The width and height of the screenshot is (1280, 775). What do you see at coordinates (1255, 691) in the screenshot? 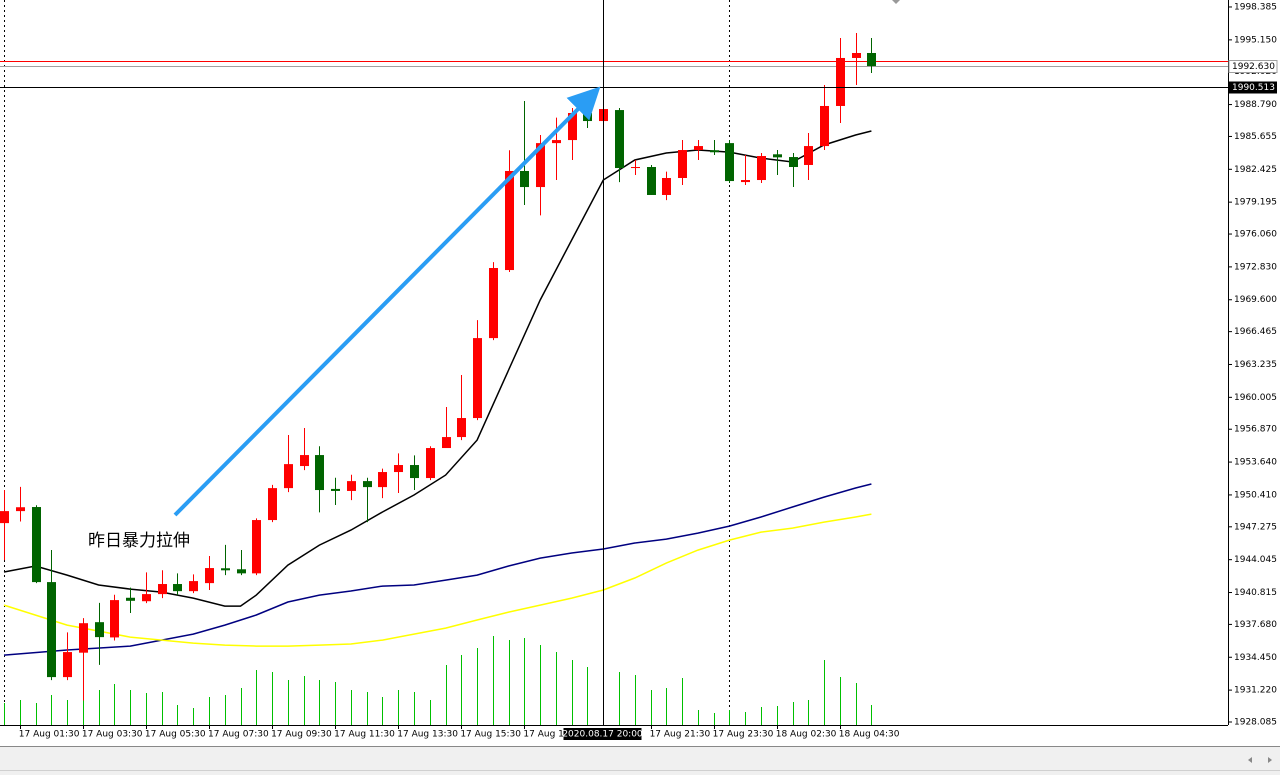
I see `y-tick-label: 1931.220` at bounding box center [1255, 691].